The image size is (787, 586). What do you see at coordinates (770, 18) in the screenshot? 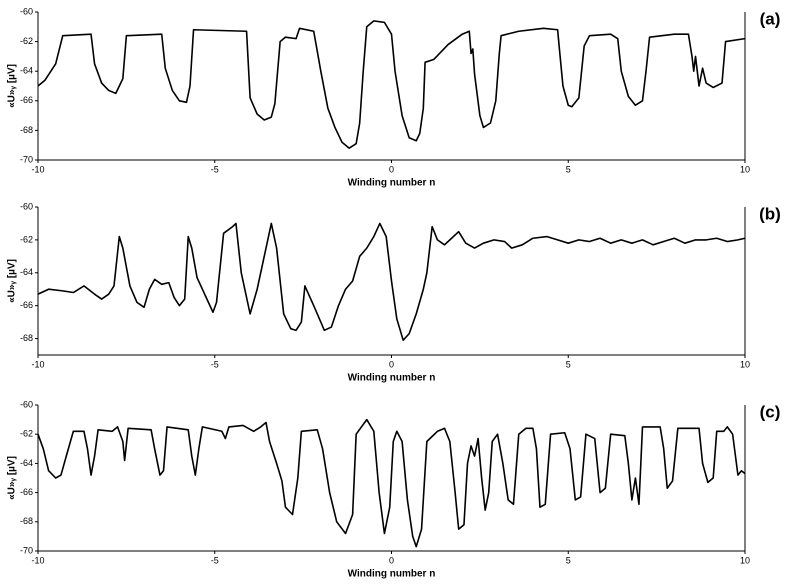
I see `panel-label: (a)` at bounding box center [770, 18].